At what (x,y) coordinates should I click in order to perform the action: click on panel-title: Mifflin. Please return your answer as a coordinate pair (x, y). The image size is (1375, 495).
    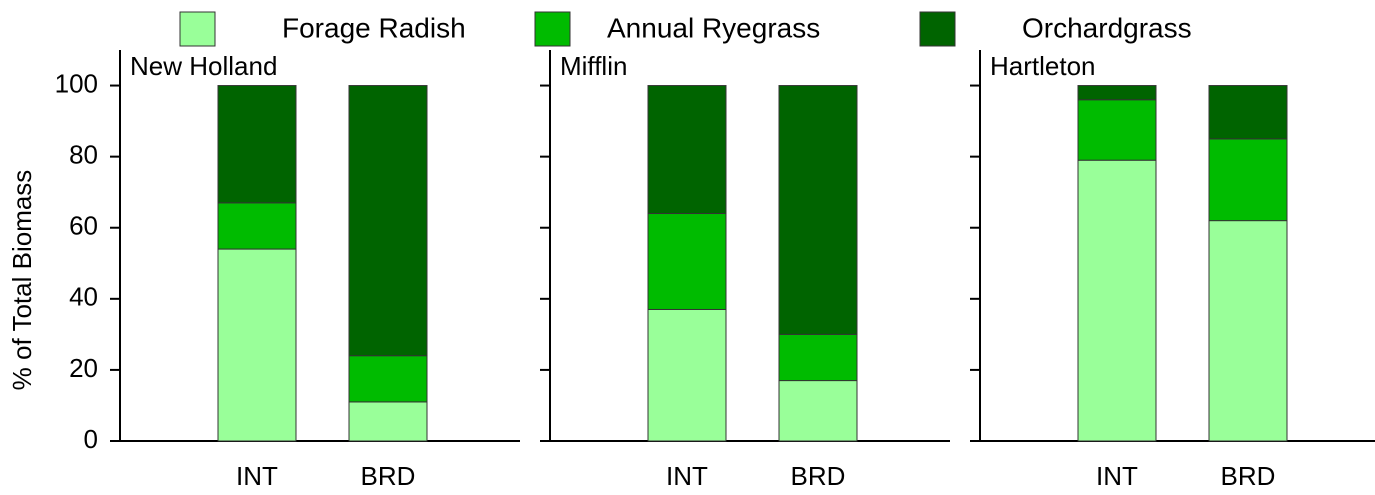
    Looking at the image, I should click on (593, 66).